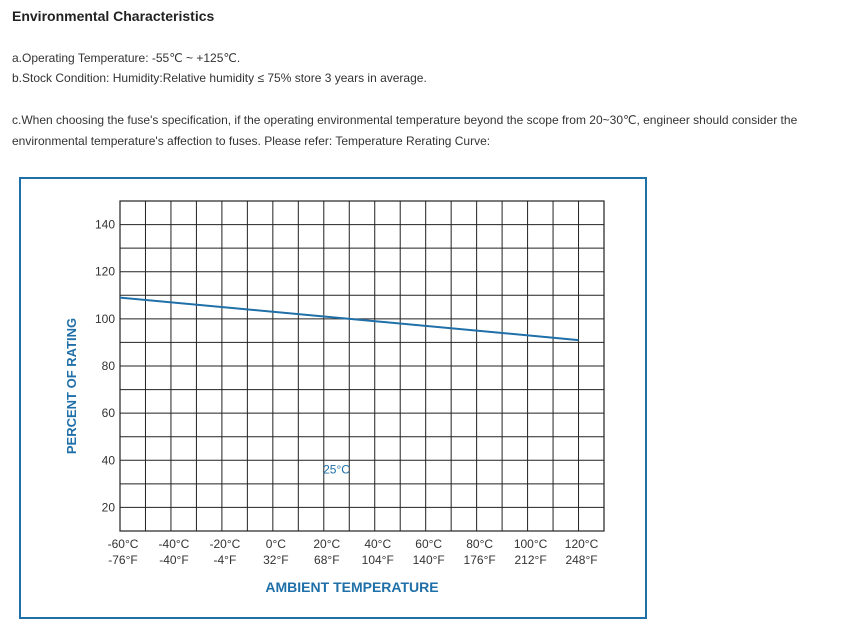 The width and height of the screenshot is (861, 631). What do you see at coordinates (336, 470) in the screenshot?
I see `annotation-label: 25°C` at bounding box center [336, 470].